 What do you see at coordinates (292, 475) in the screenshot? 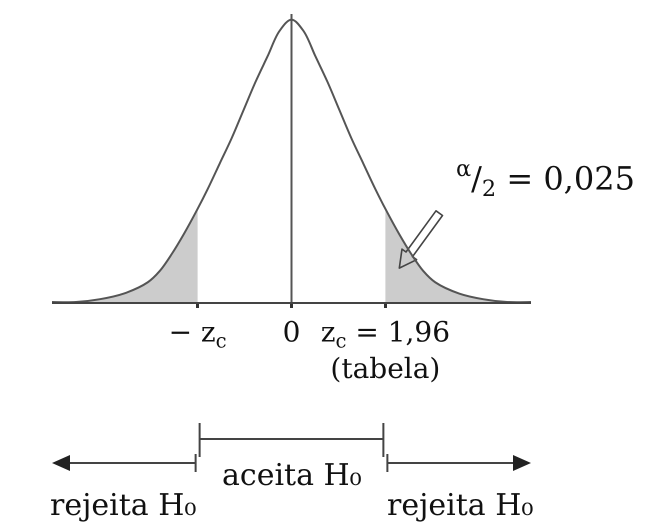
I see `text: aceita H₀` at bounding box center [292, 475].